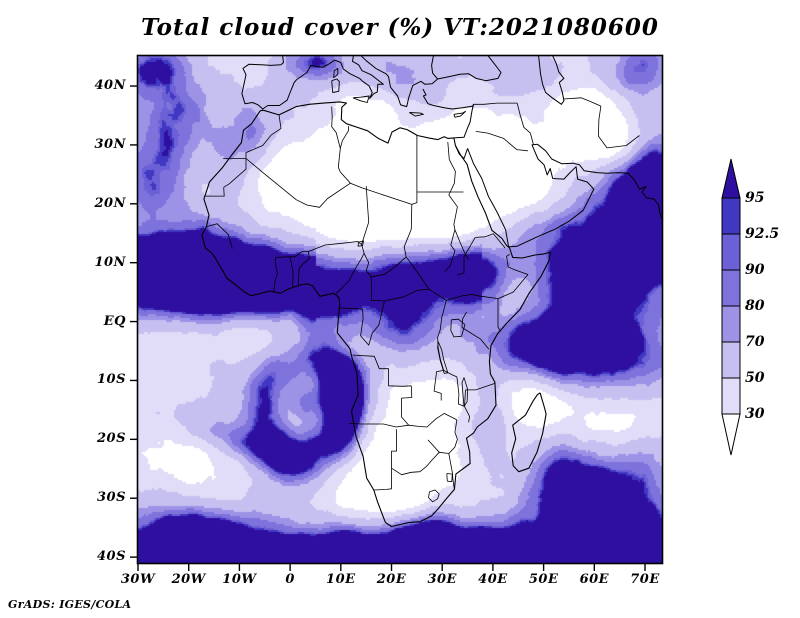 Image resolution: width=800 pixels, height=618 pixels. I want to click on colorbar-label: 92.5, so click(762, 234).